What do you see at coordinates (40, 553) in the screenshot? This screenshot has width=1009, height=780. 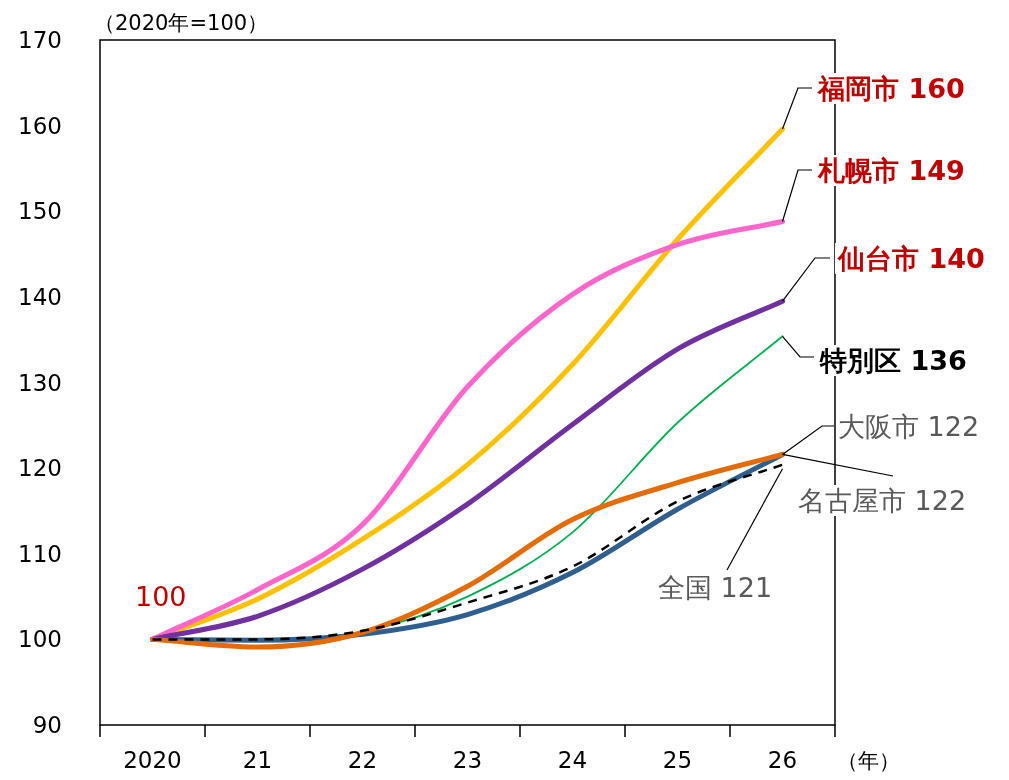 I see `y-tick-label: 110` at bounding box center [40, 553].